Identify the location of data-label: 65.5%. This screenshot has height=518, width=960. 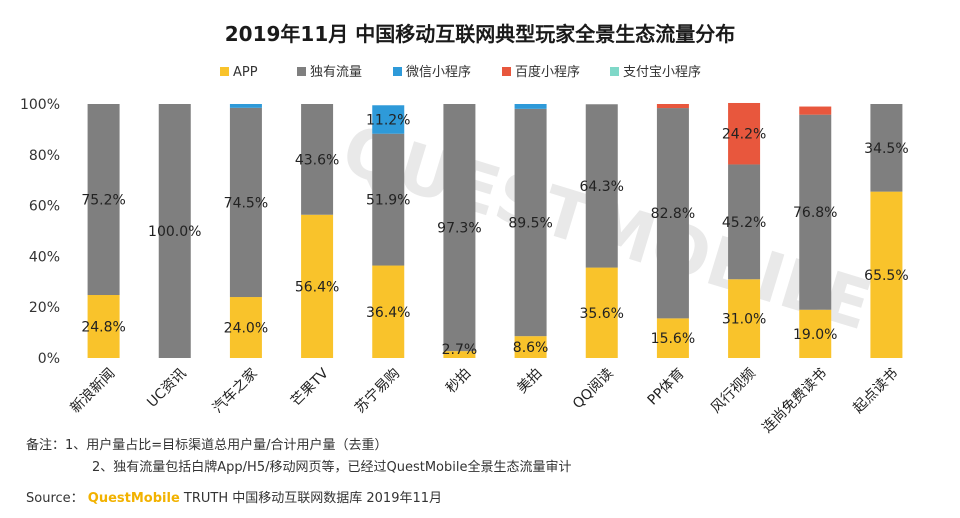
(886, 276).